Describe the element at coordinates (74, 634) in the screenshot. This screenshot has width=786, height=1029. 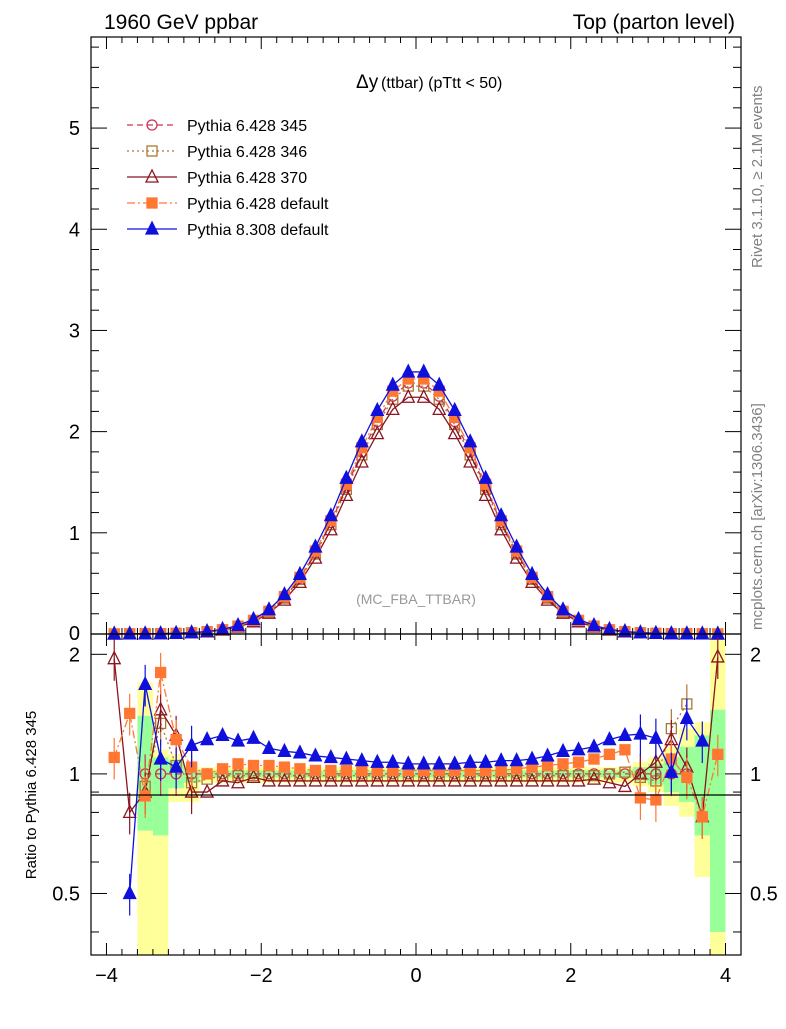
I see `y-tick-label-main: 0` at that location.